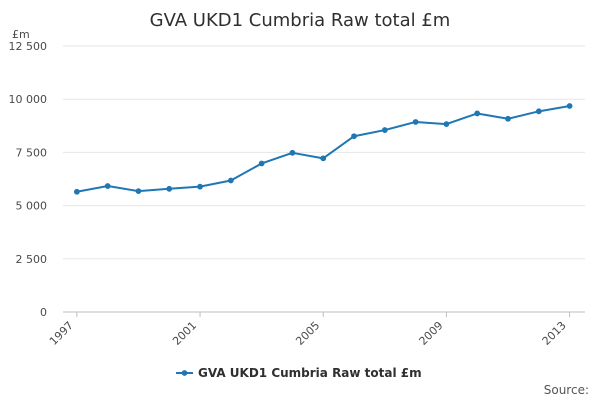 The height and width of the screenshot is (400, 600). What do you see at coordinates (32, 206) in the screenshot?
I see `y-tick-label: 5 000` at bounding box center [32, 206].